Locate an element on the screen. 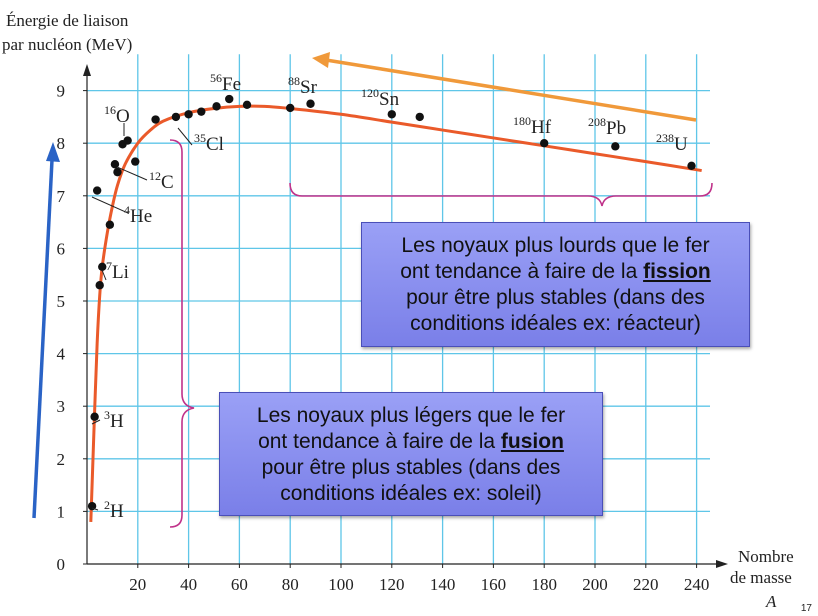 This screenshot has width=818, height=616. y-tick-label: 0 is located at coordinates (61, 564).